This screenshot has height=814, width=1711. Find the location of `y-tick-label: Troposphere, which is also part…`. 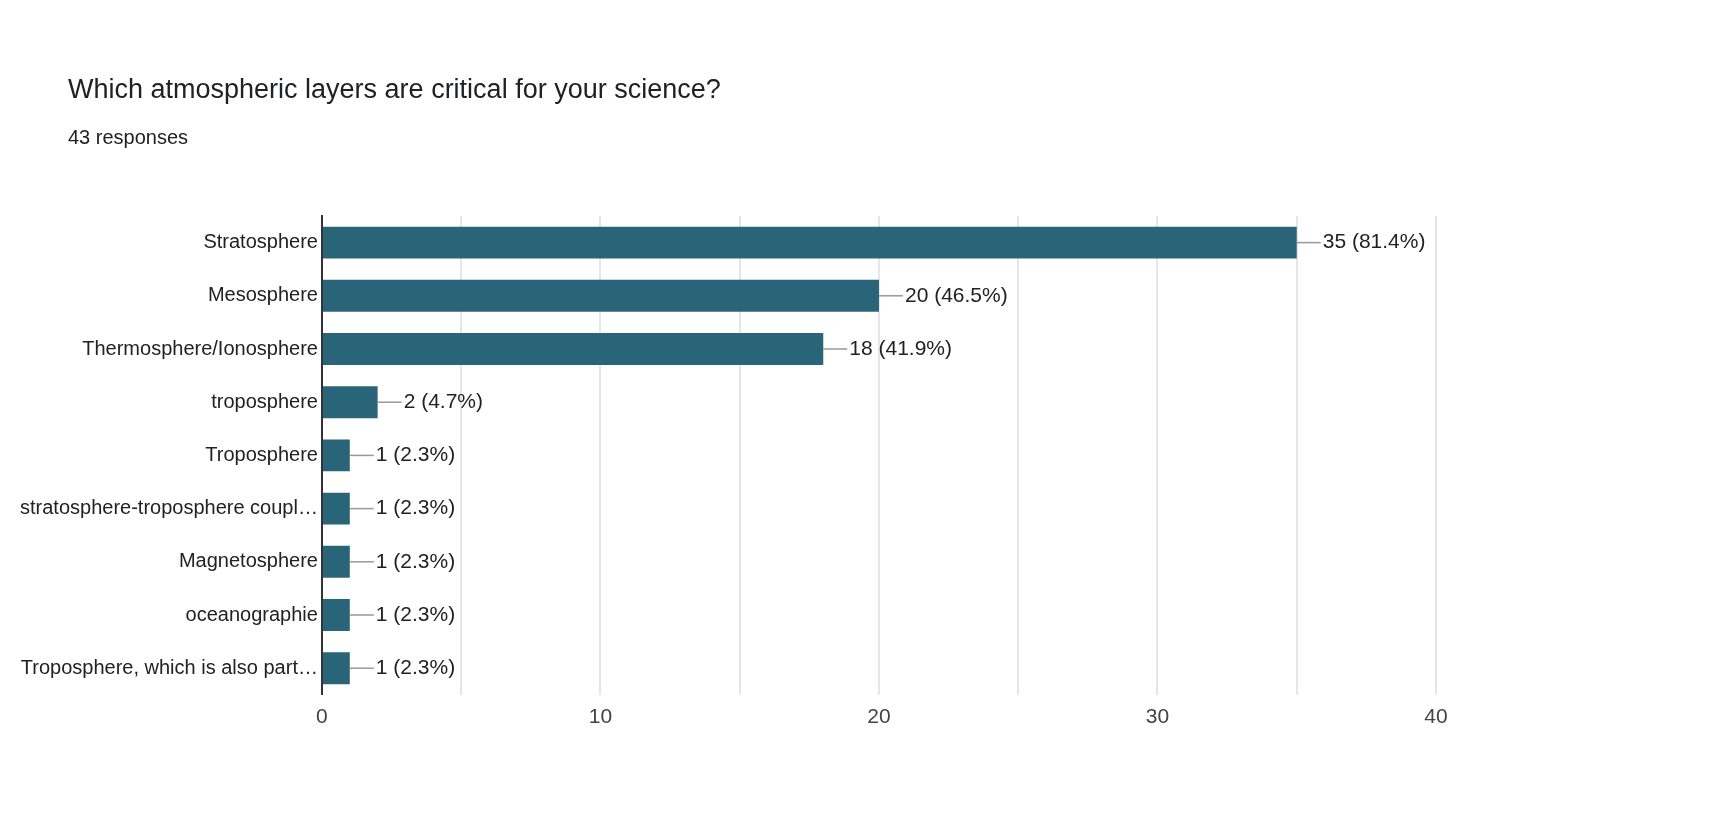

y-tick-label: Troposphere, which is also part… is located at coordinates (169, 666).